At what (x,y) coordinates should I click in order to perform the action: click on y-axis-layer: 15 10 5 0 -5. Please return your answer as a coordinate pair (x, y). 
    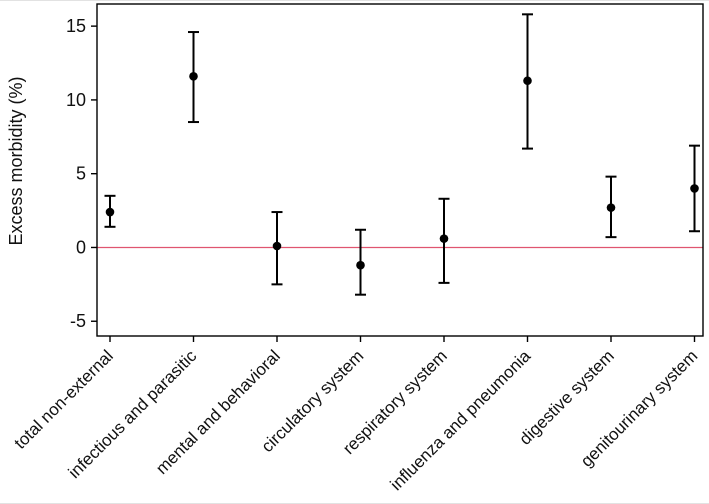
    Looking at the image, I should click on (81, 173).